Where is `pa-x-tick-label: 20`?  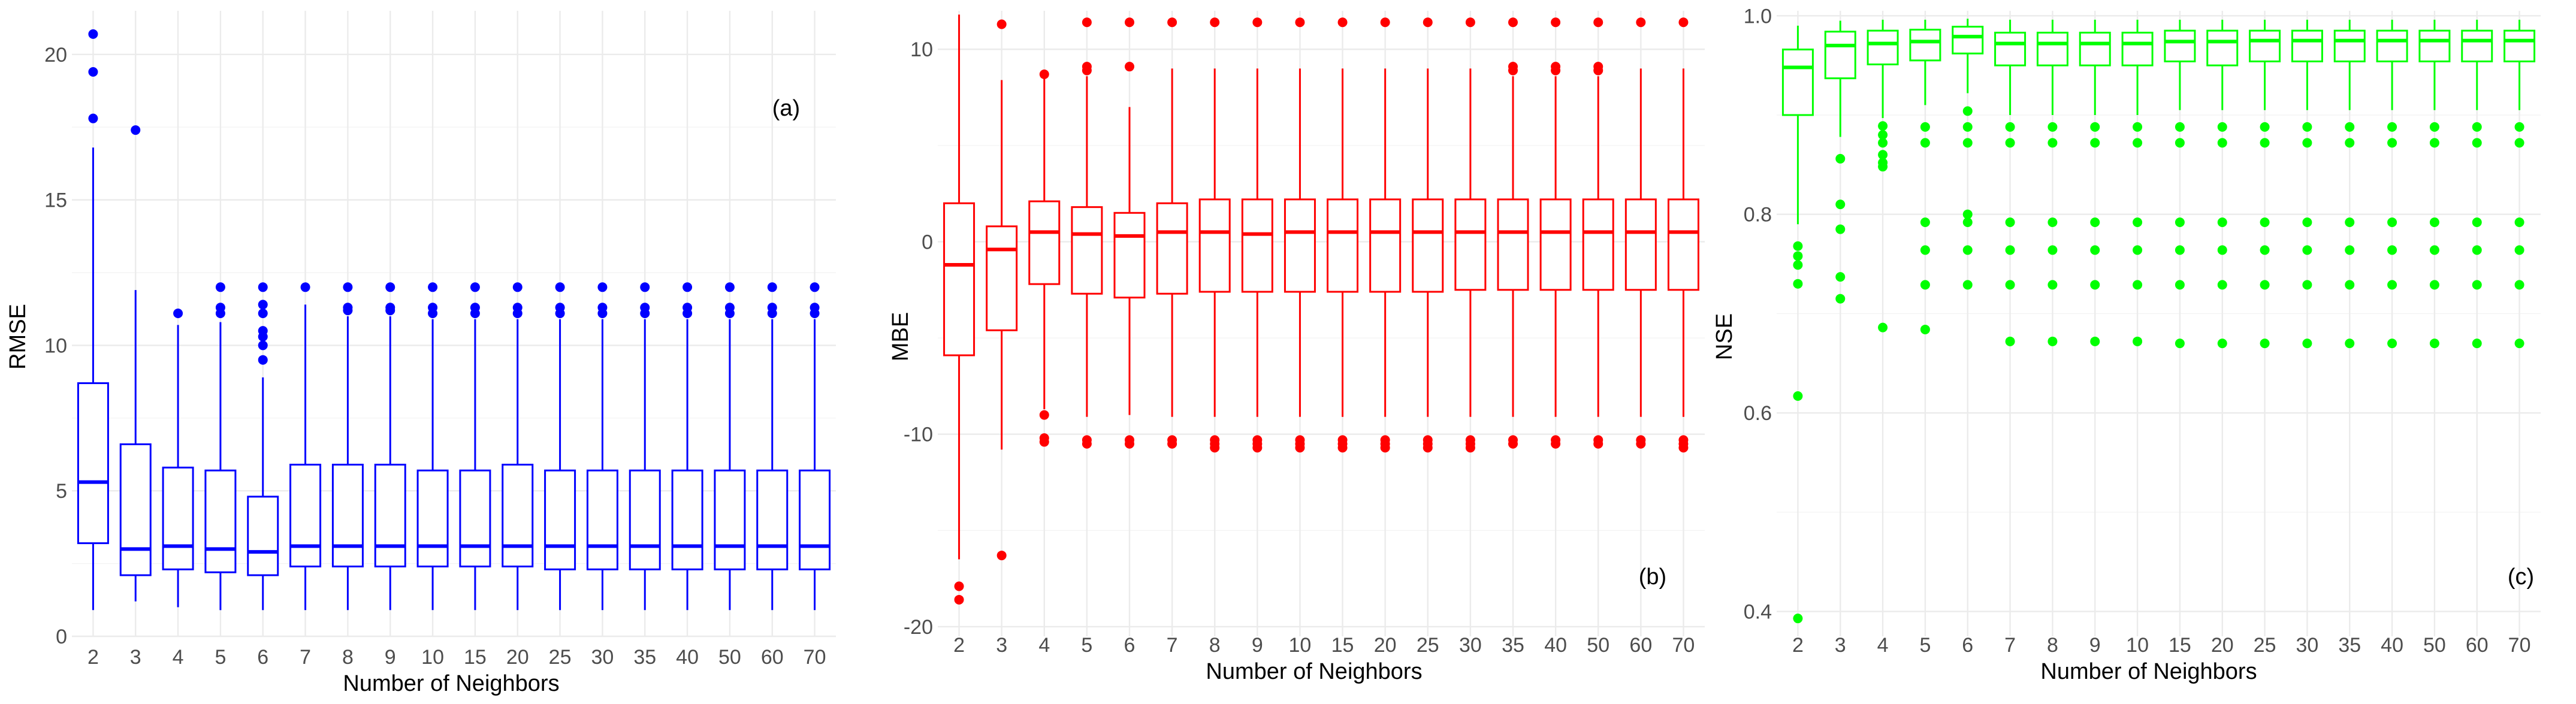
pa-x-tick-label: 20 is located at coordinates (518, 657).